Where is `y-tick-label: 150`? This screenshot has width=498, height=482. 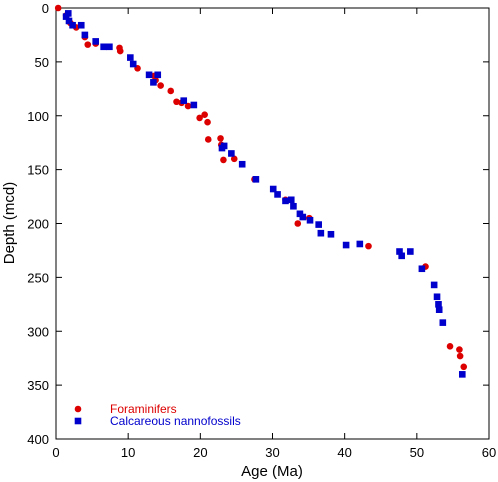 y-tick-label: 150 is located at coordinates (38, 170).